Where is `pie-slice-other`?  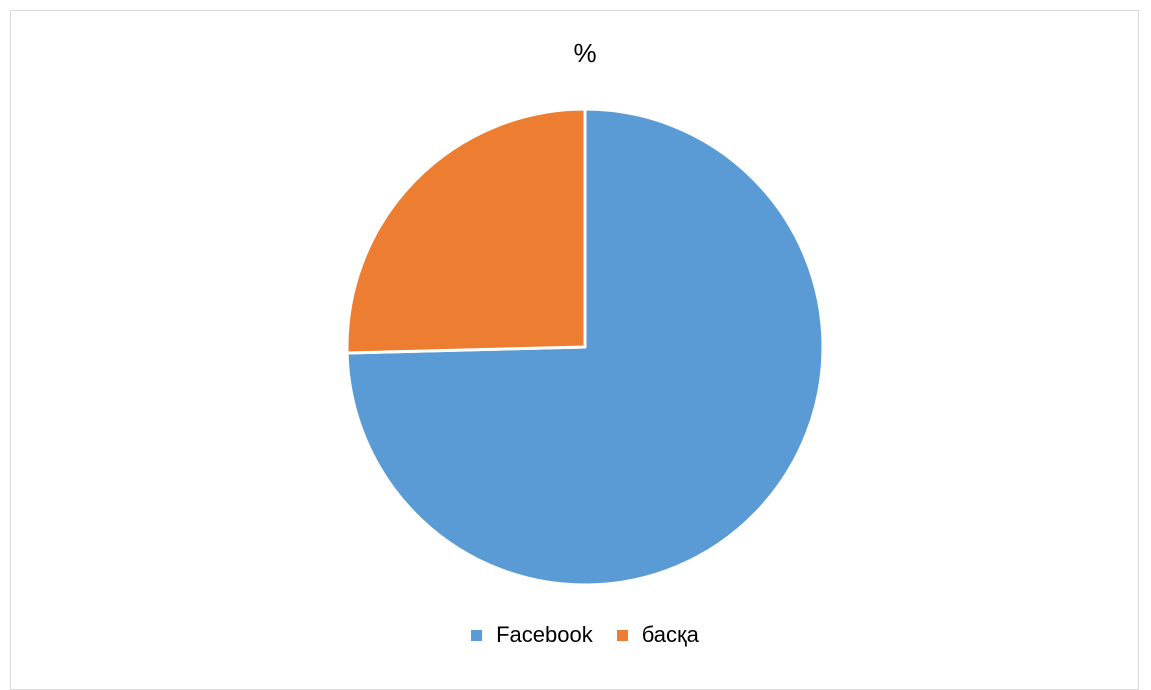
pie-slice-other is located at coordinates (466, 231).